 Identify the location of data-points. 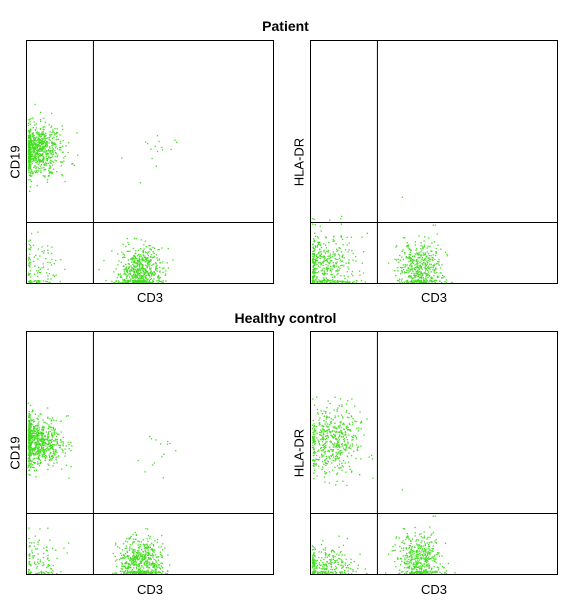
(382, 239).